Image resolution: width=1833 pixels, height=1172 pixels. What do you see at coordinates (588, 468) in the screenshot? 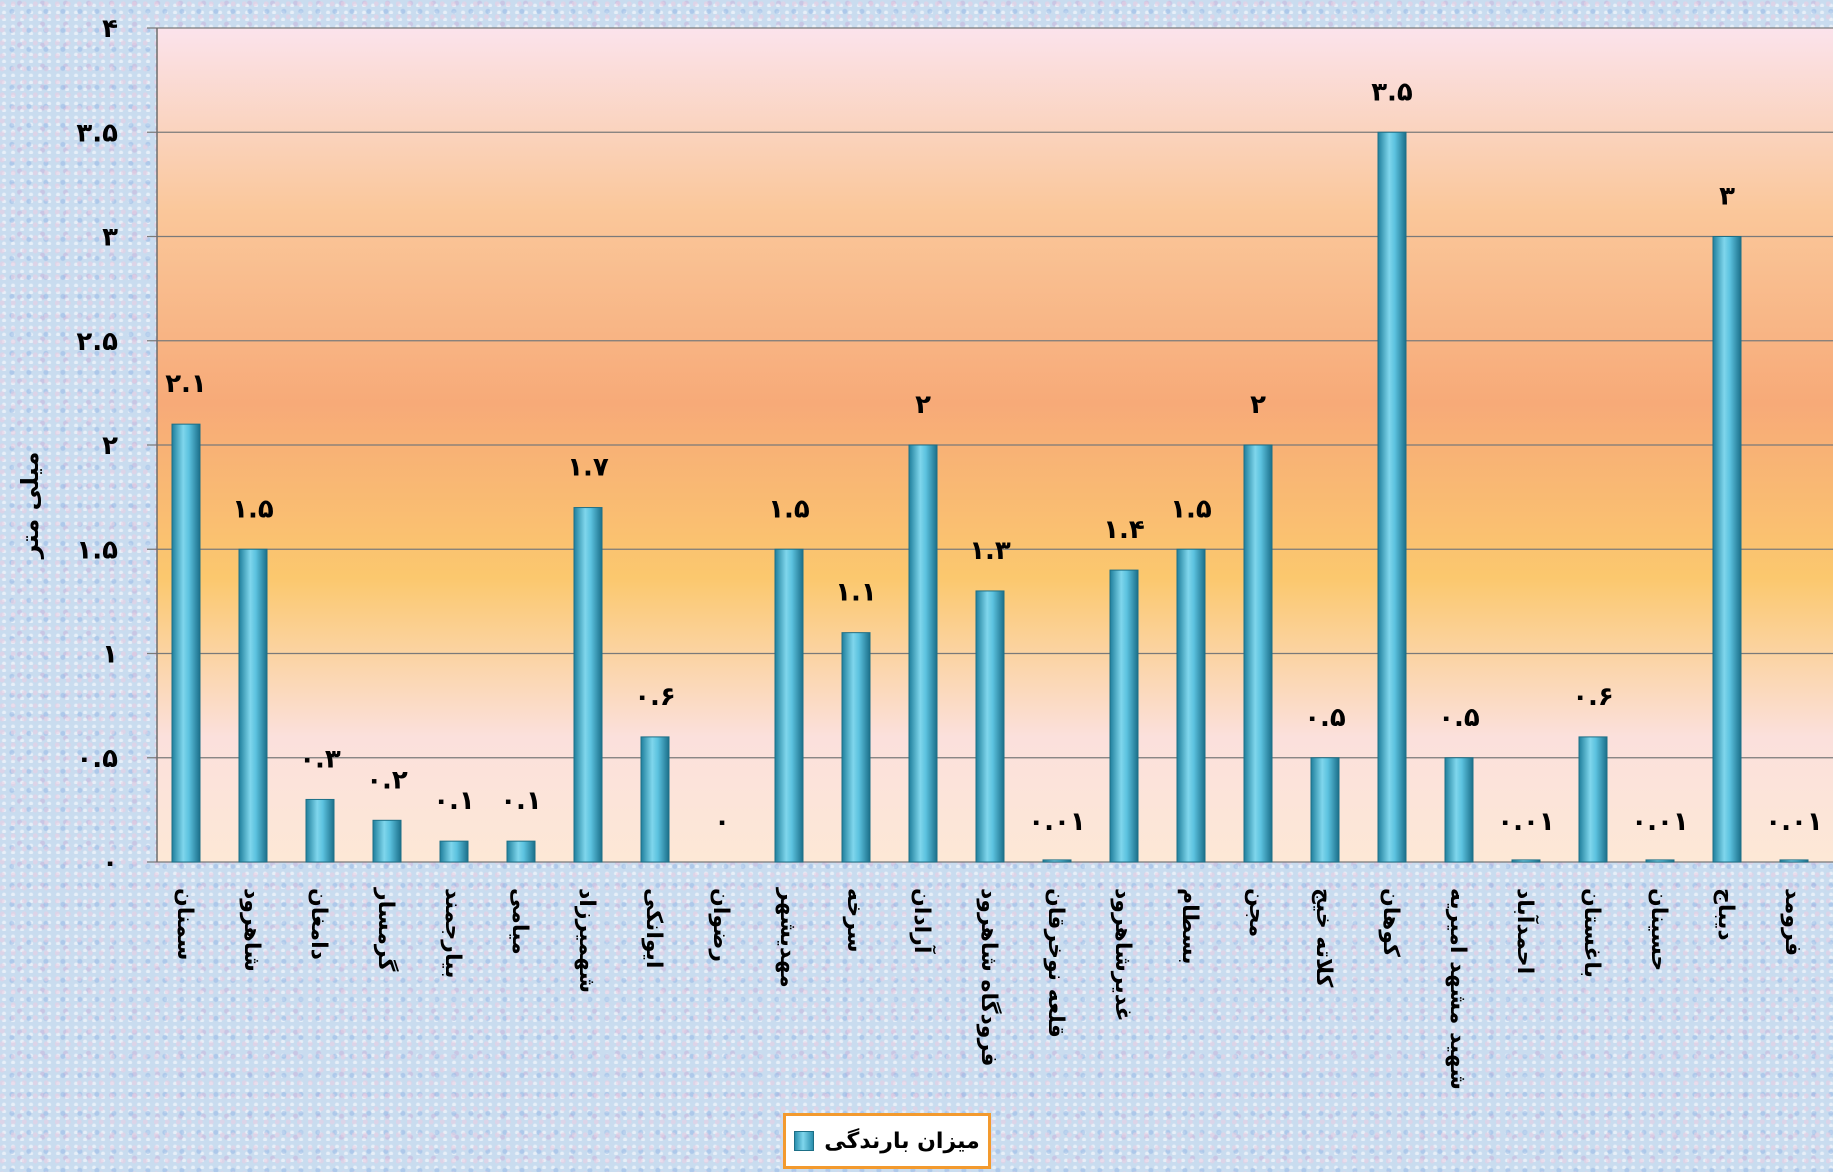
I see `data-label: ۱.۷` at bounding box center [588, 468].